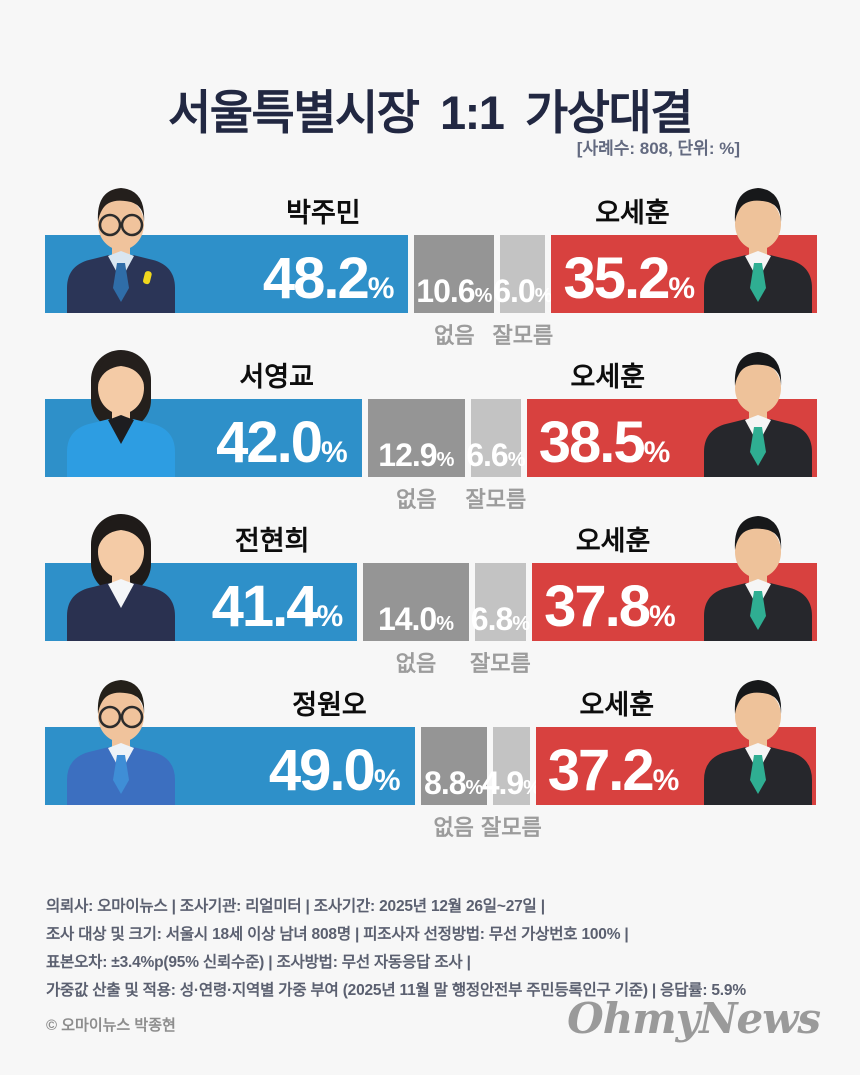  I want to click on matchup-row: 박주민 48.2% 10.6% 없음 6.0% 잘모름 오세훈, so click(431, 259).